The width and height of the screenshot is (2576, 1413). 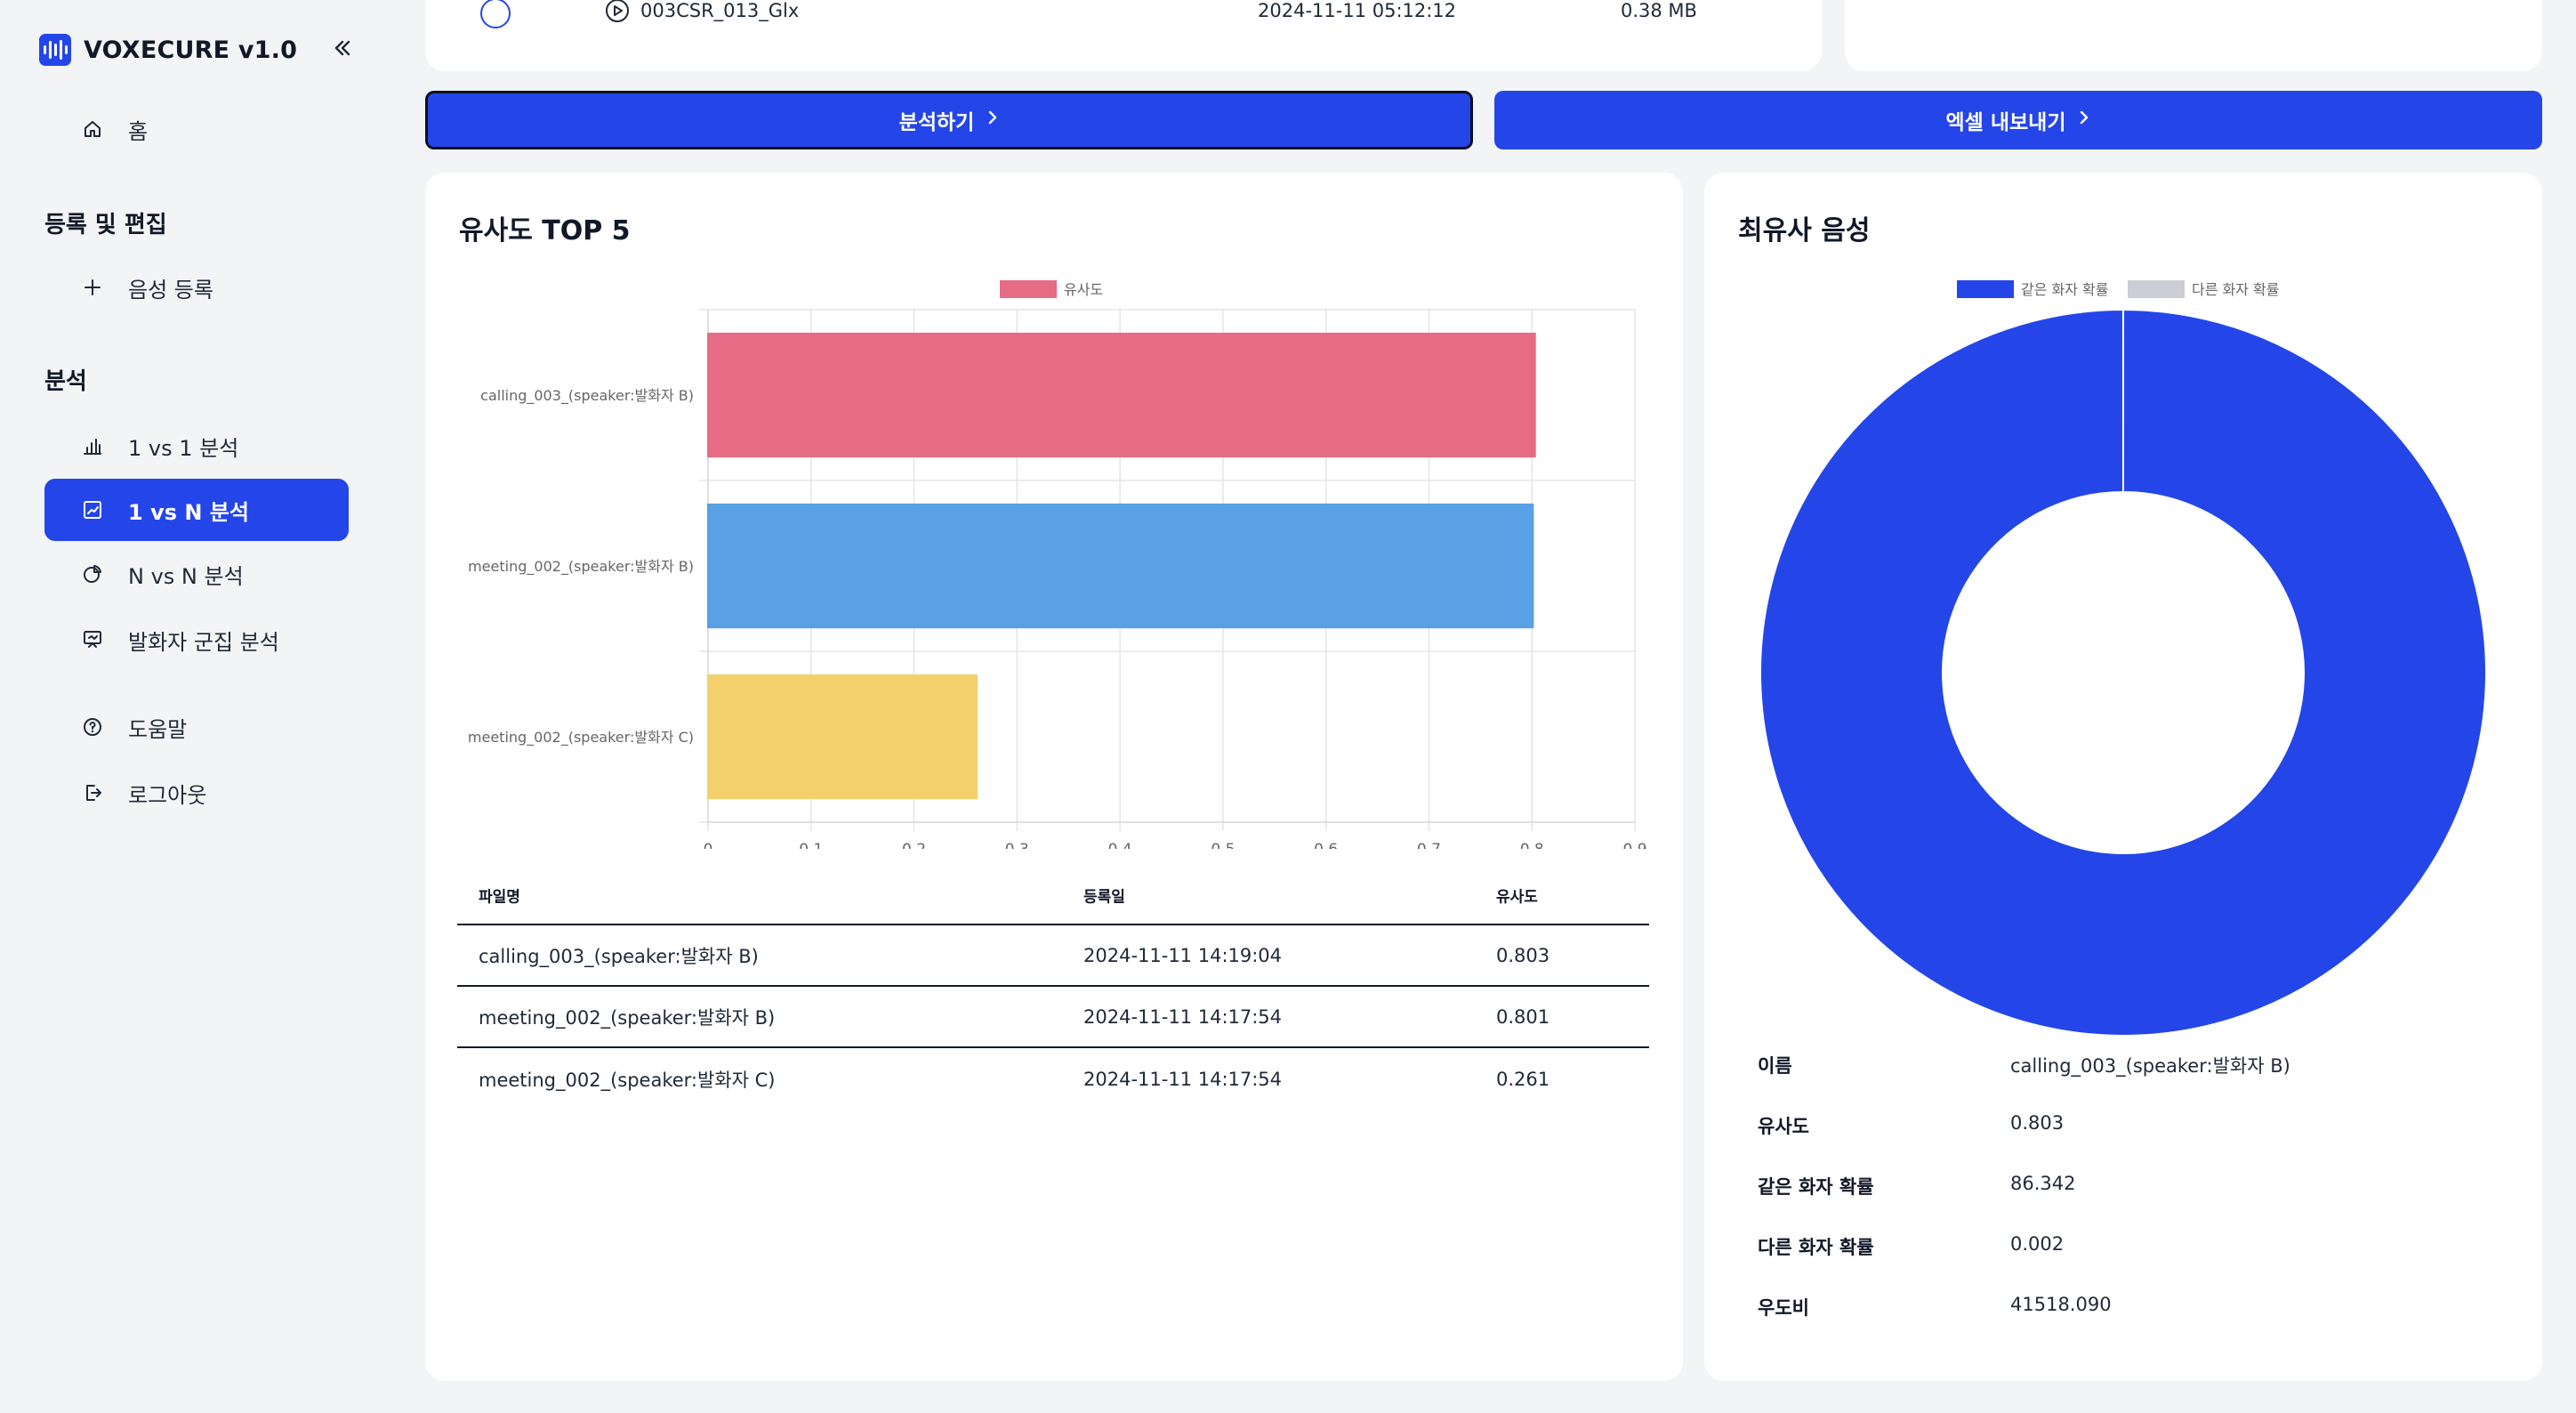 What do you see at coordinates (92, 574) in the screenshot?
I see `pie-chart-icon` at bounding box center [92, 574].